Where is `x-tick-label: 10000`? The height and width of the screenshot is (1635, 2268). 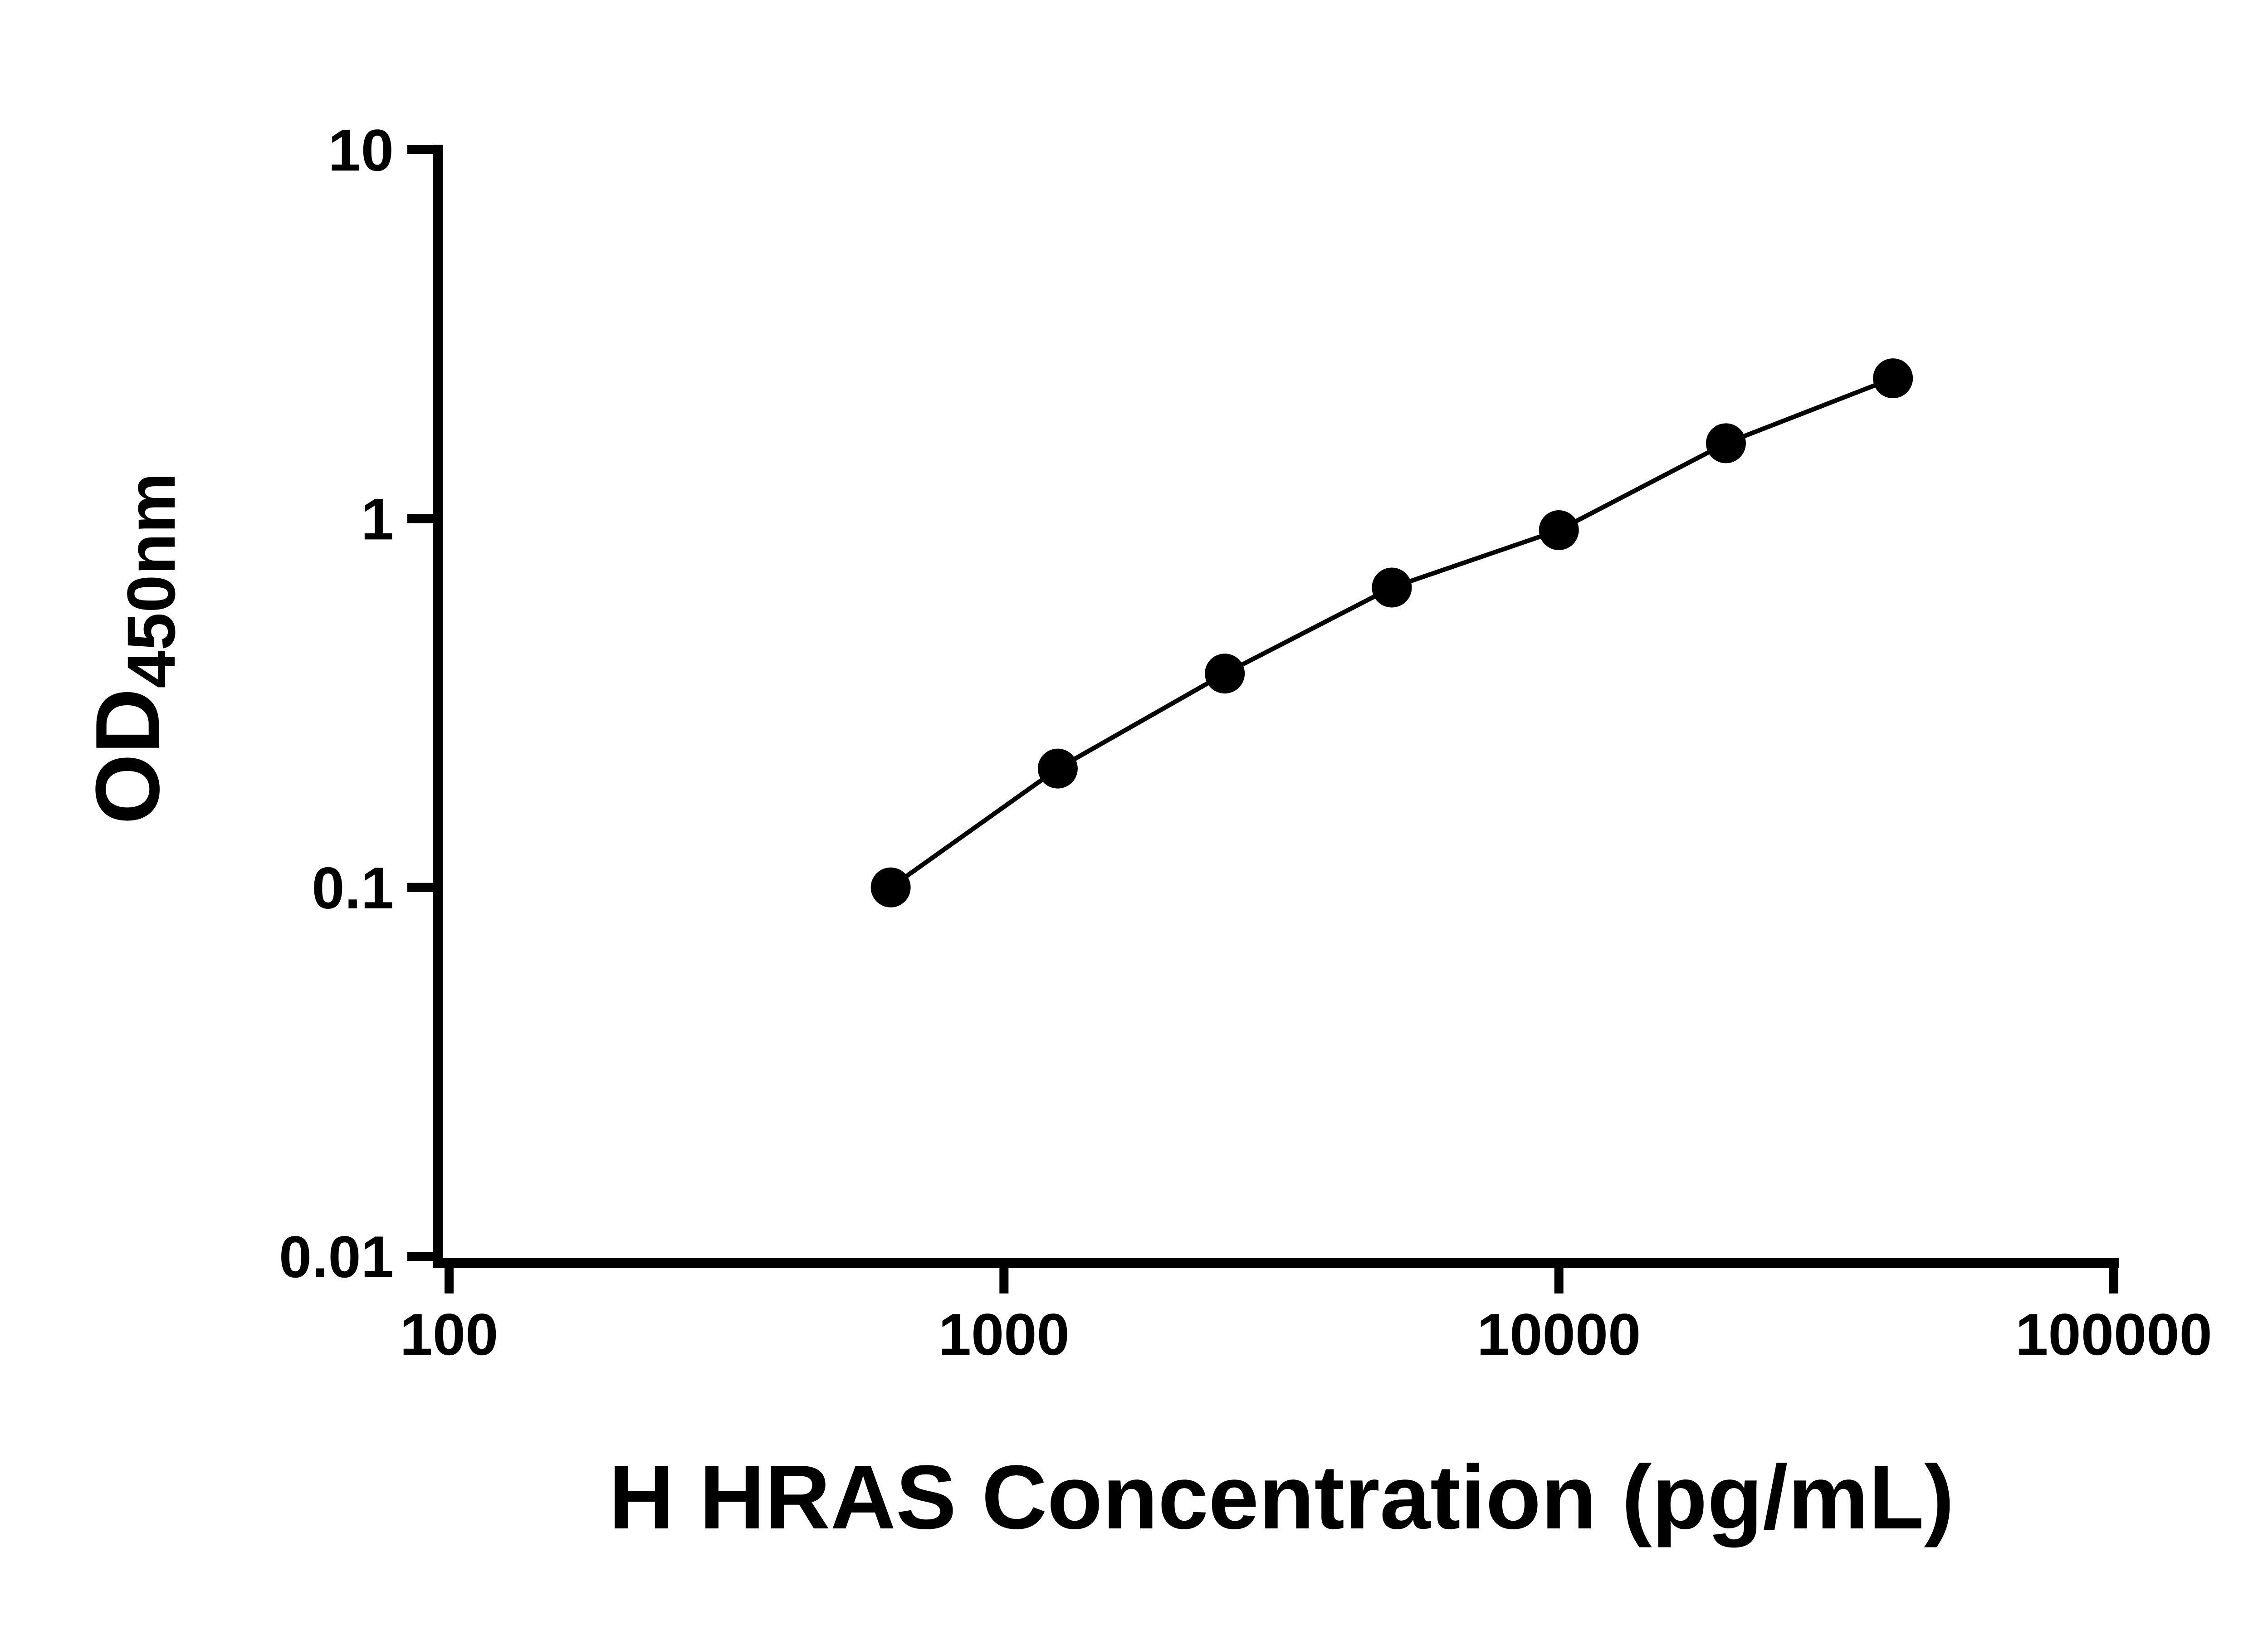 x-tick-label: 10000 is located at coordinates (1559, 1334).